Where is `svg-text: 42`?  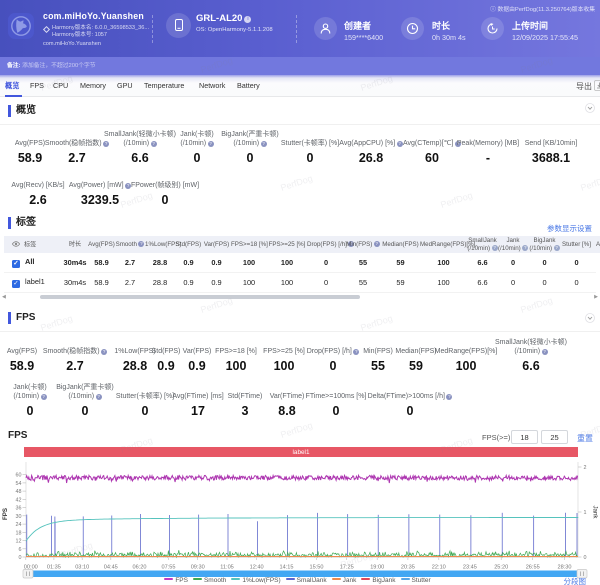
svg-text: 42 is located at coordinates (19, 500).